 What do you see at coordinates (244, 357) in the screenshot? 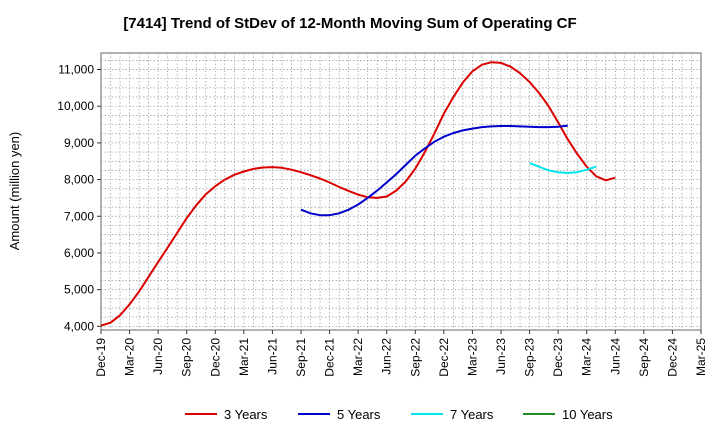
I see `x-tick-label: Mar-21` at bounding box center [244, 357].